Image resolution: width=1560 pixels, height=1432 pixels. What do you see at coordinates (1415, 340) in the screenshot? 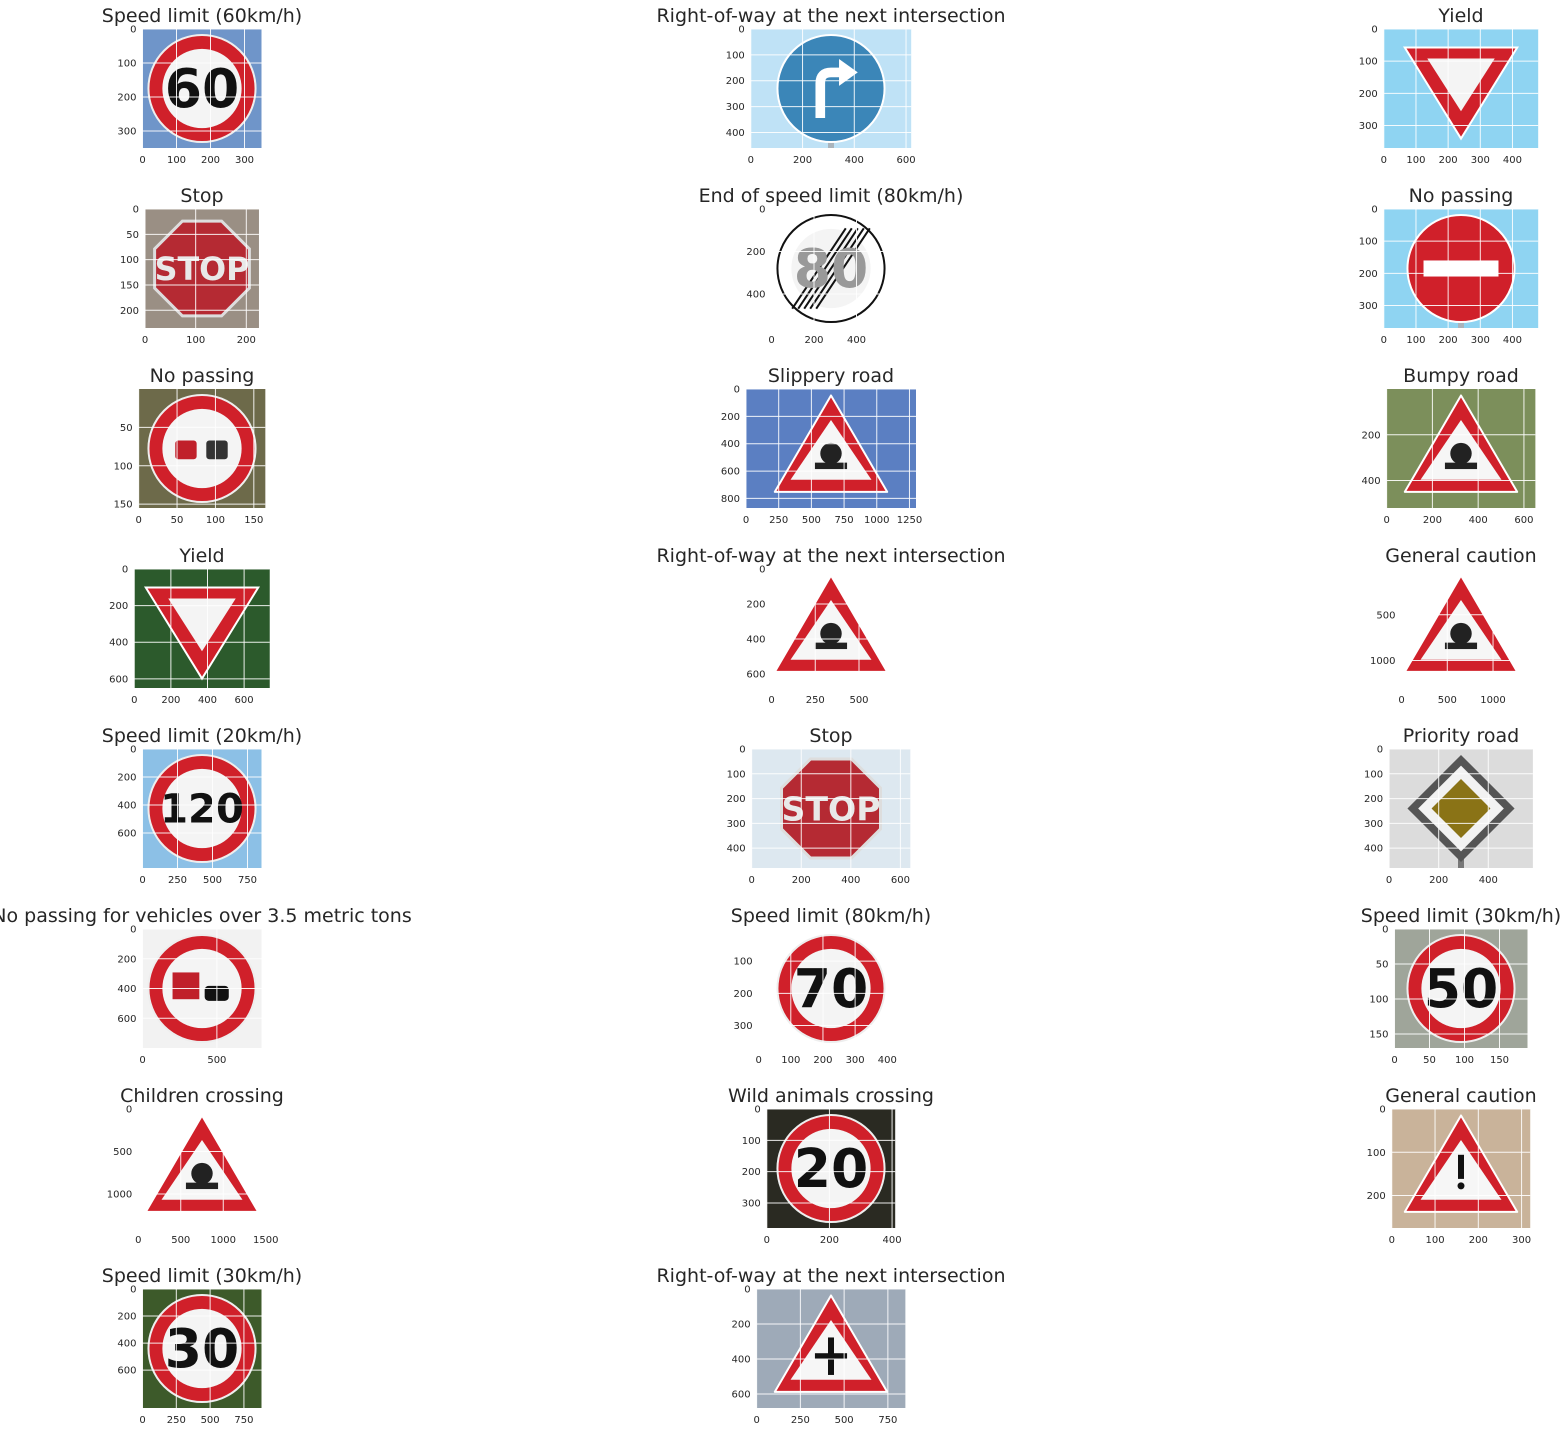
I see `panel-5-x-tick-label: 100` at bounding box center [1415, 340].